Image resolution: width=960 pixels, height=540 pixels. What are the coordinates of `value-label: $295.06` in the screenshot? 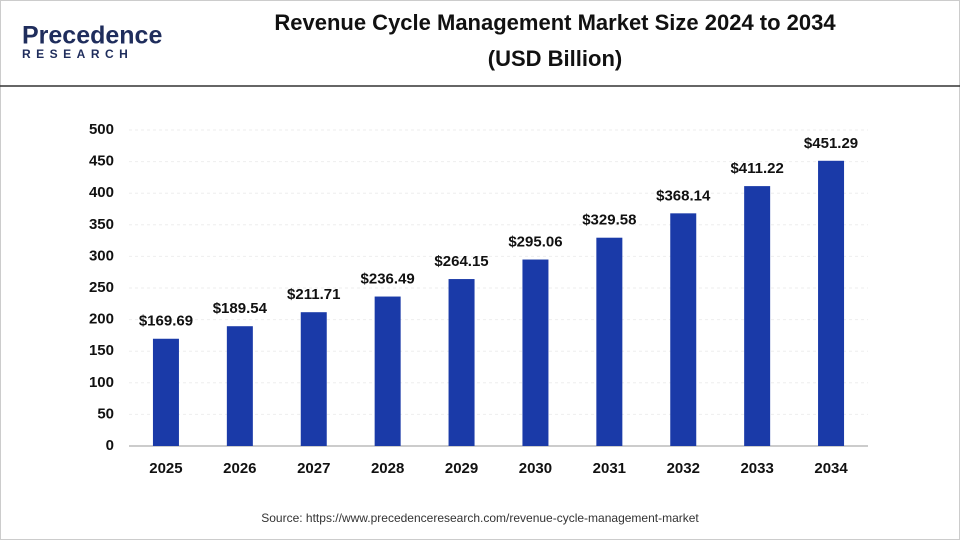 It's located at (535, 241).